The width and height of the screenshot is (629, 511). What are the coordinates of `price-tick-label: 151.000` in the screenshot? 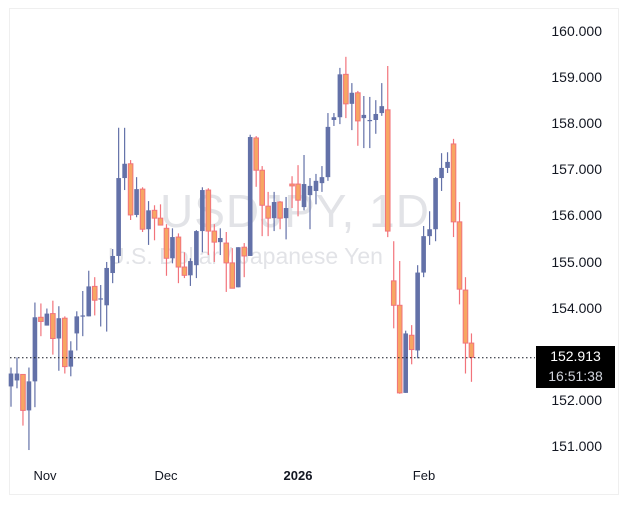 It's located at (576, 445).